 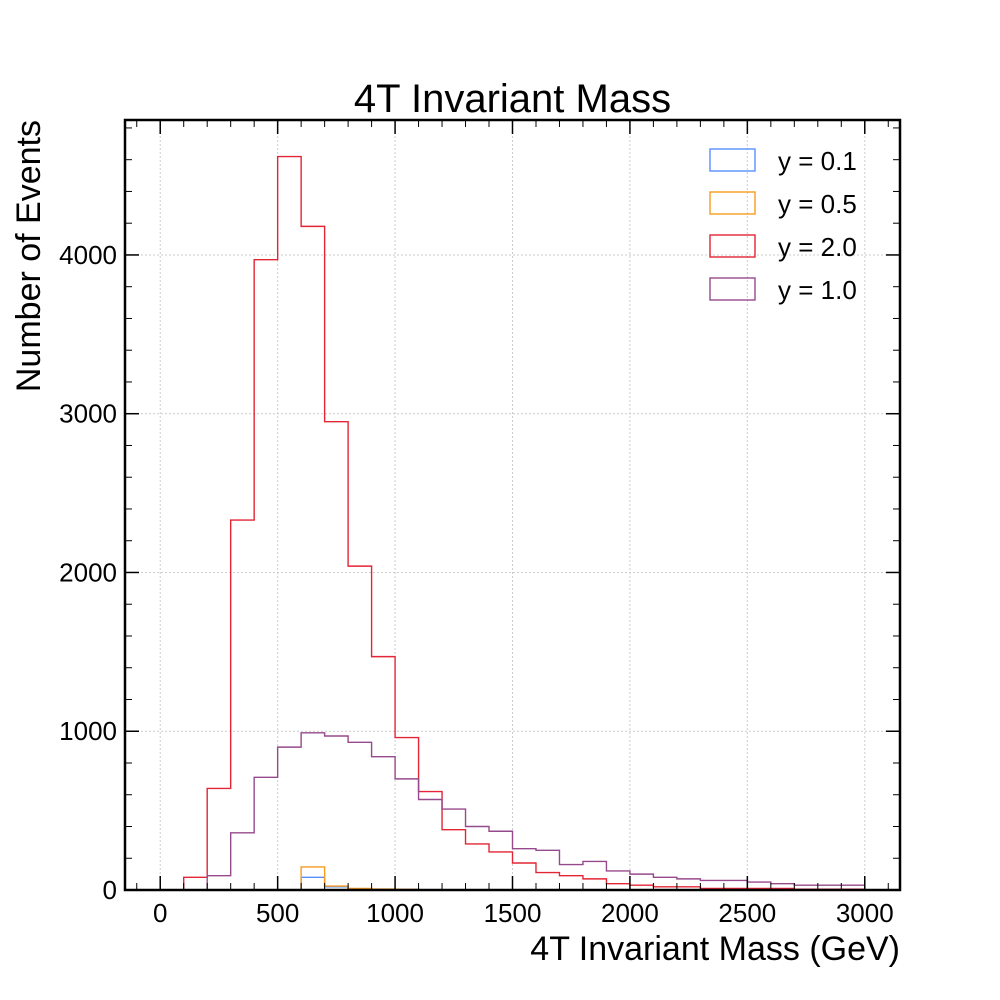 I want to click on legend: y = 0.1 y = 0.5 y = 2.0 y = 1.0, so click(x=783, y=225).